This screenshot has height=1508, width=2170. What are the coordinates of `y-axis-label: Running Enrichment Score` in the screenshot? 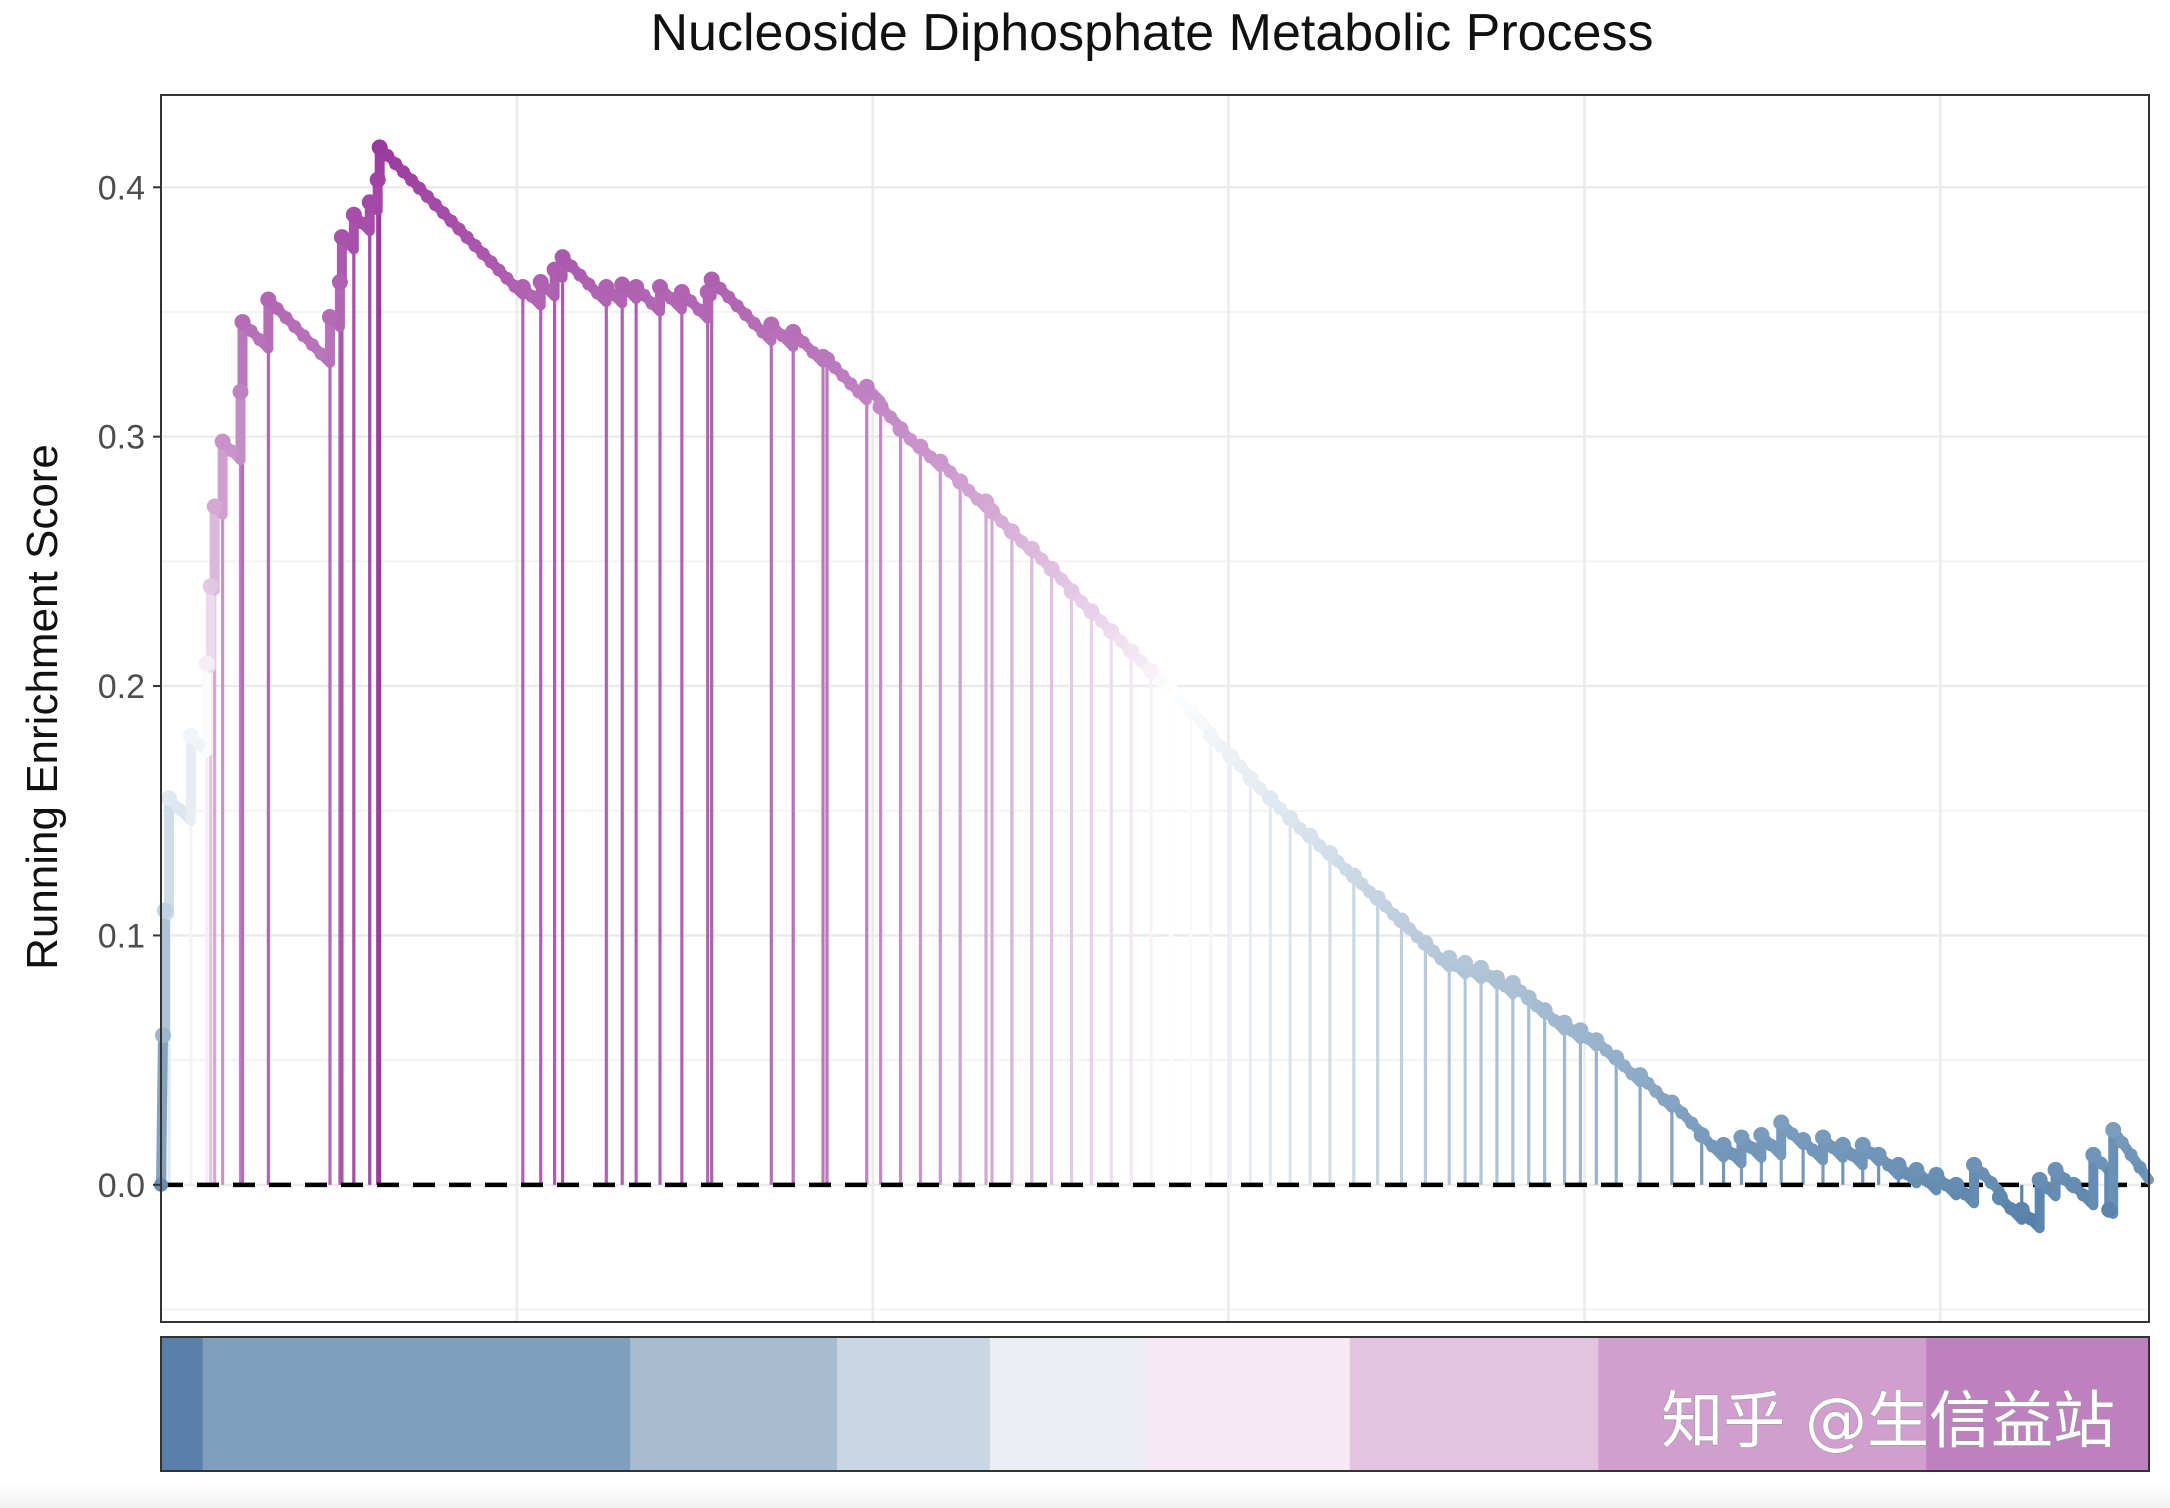 It's located at (42, 707).